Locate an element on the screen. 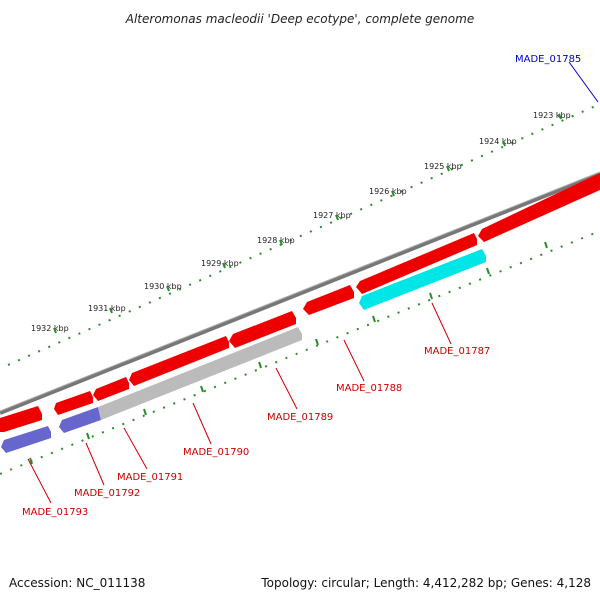  tick-label: 1924 kbp is located at coordinates (498, 141).